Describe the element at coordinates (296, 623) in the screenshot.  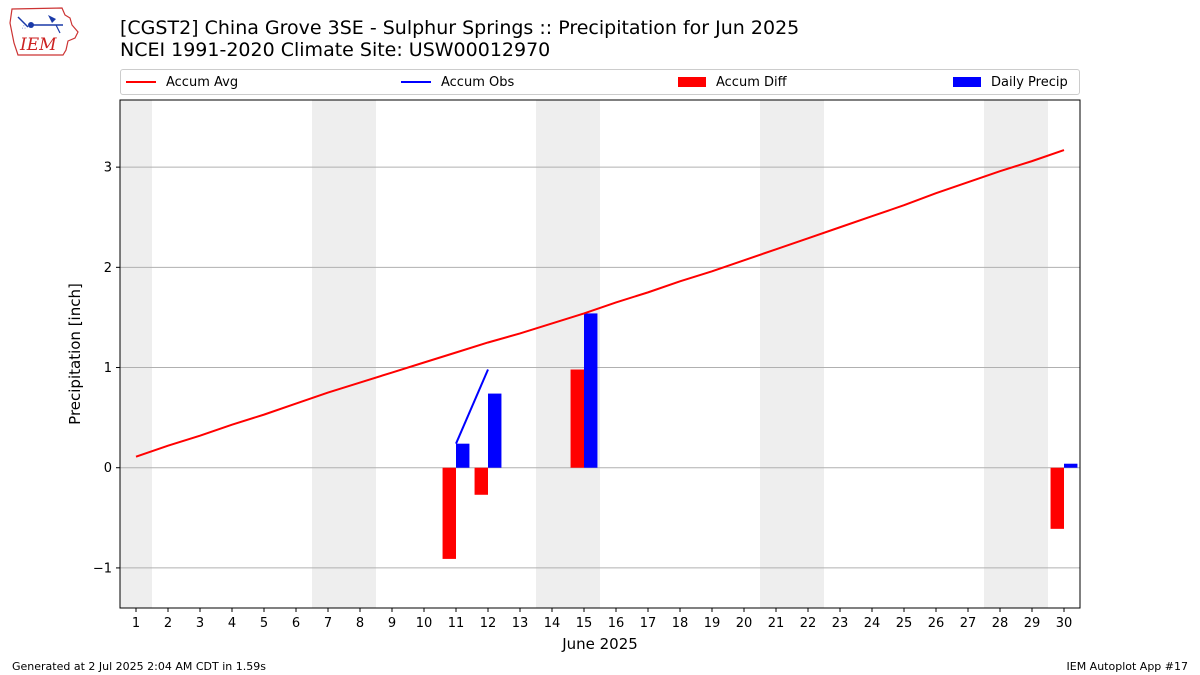
I see `x-tick-label: 6` at that location.